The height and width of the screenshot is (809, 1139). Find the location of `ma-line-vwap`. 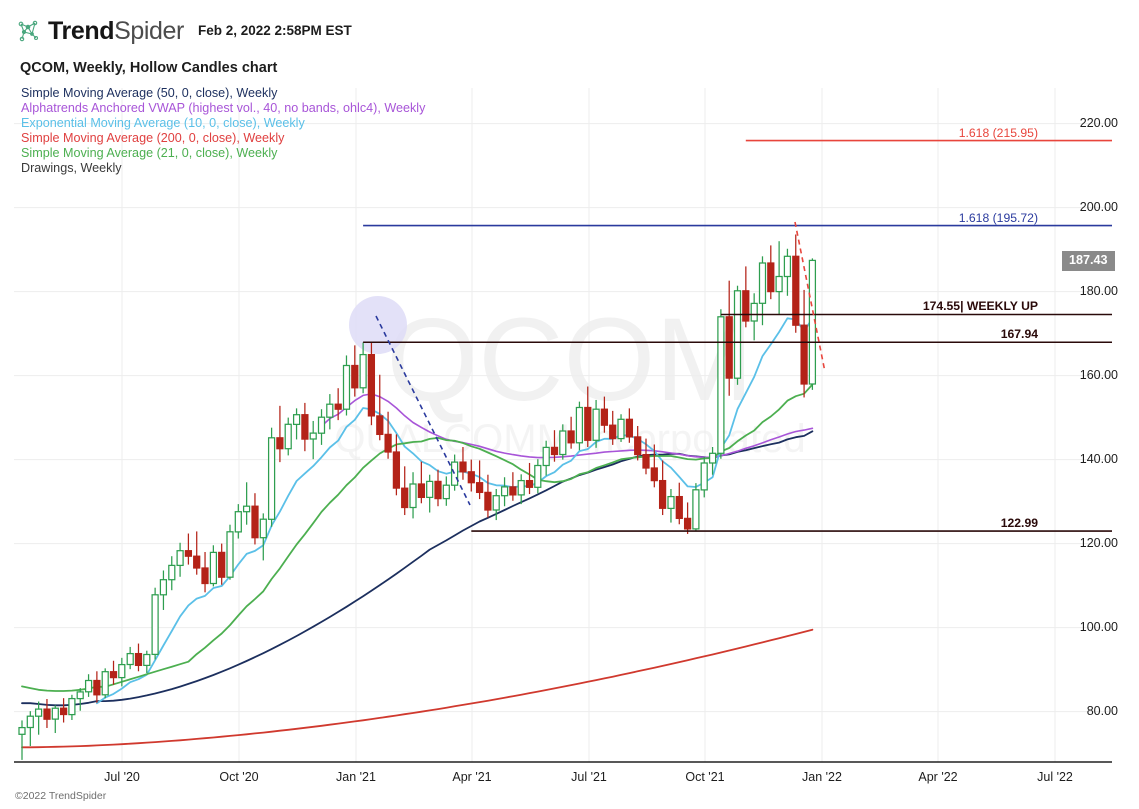

ma-line-vwap is located at coordinates (567, 426).